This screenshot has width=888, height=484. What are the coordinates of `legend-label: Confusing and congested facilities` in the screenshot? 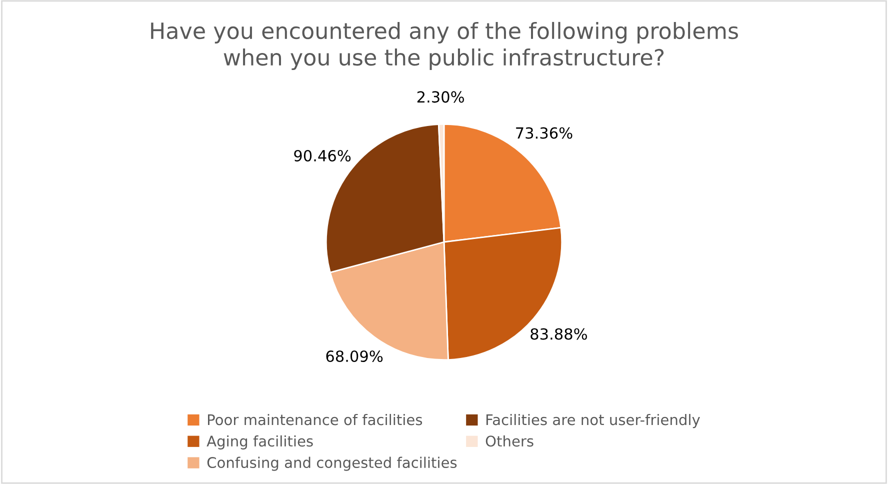 It's located at (332, 463).